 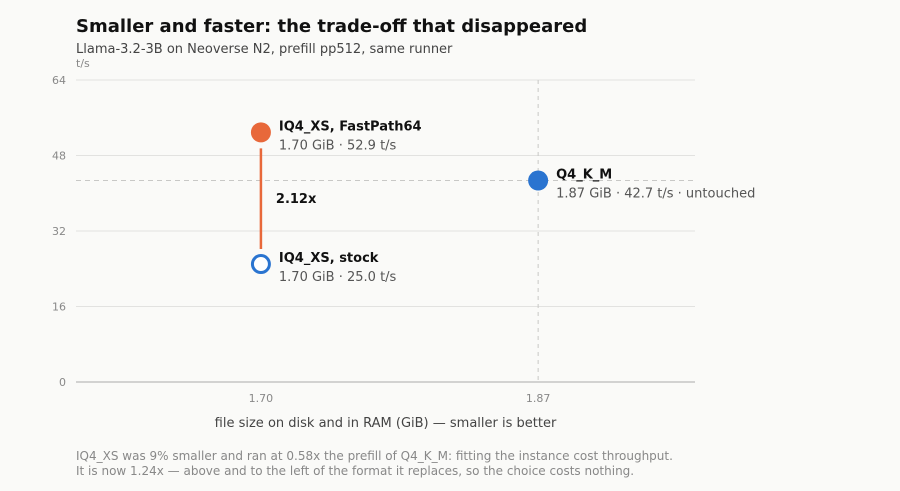 What do you see at coordinates (296, 199) in the screenshot?
I see `speedup-label: 2.12x` at bounding box center [296, 199].